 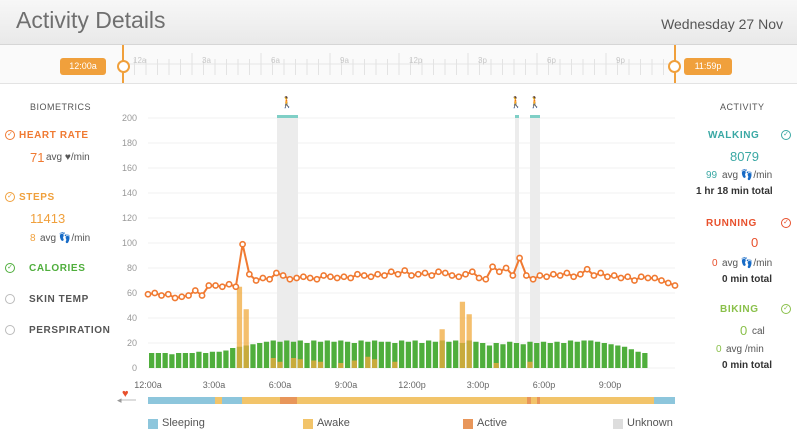 What do you see at coordinates (786, 309) in the screenshot?
I see `biking-toggle: ✓` at bounding box center [786, 309].